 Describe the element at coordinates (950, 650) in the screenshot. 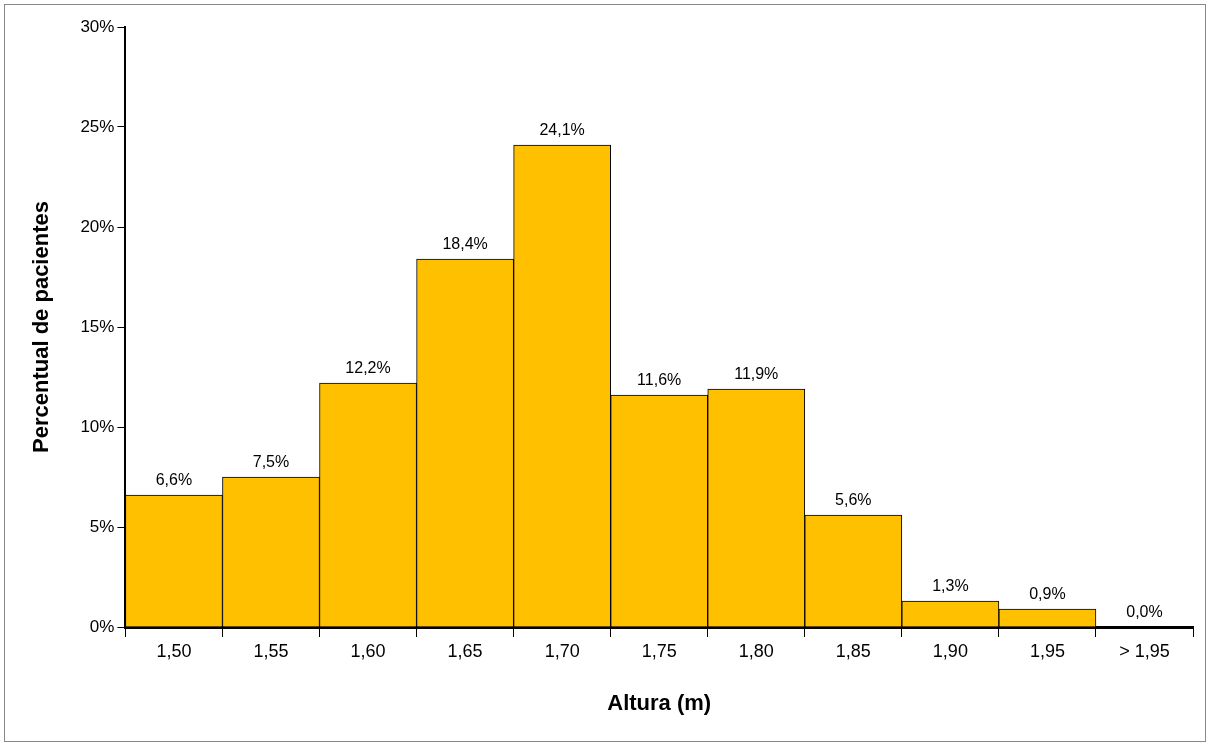

I see `x-tick-label: 1,90` at that location.